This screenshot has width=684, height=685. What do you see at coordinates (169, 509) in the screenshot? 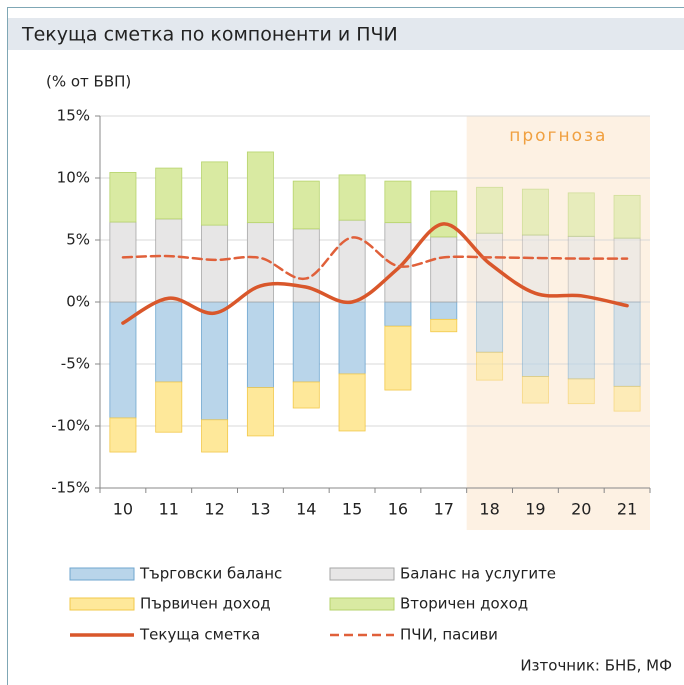
I see `x-tick-label: 11` at bounding box center [169, 509].